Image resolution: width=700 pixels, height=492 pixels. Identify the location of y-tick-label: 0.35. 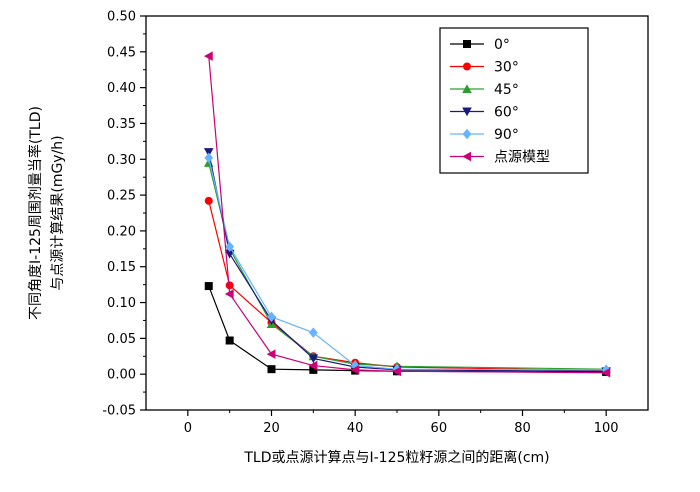
(121, 124).